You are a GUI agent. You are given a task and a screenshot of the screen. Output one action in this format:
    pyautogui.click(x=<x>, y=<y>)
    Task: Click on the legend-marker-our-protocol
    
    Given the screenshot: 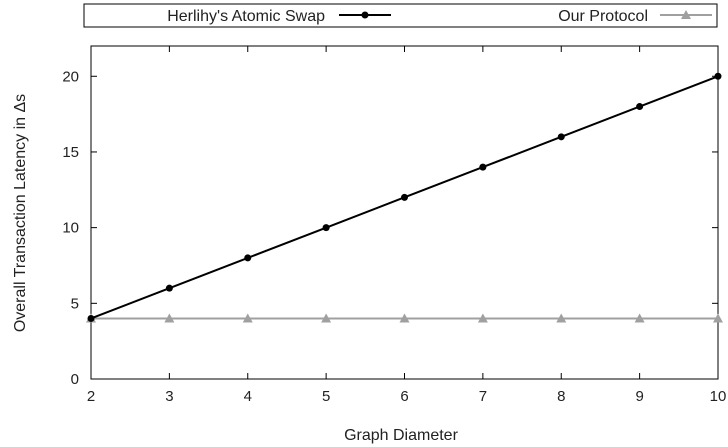 What is the action you would take?
    pyautogui.click(x=686, y=14)
    